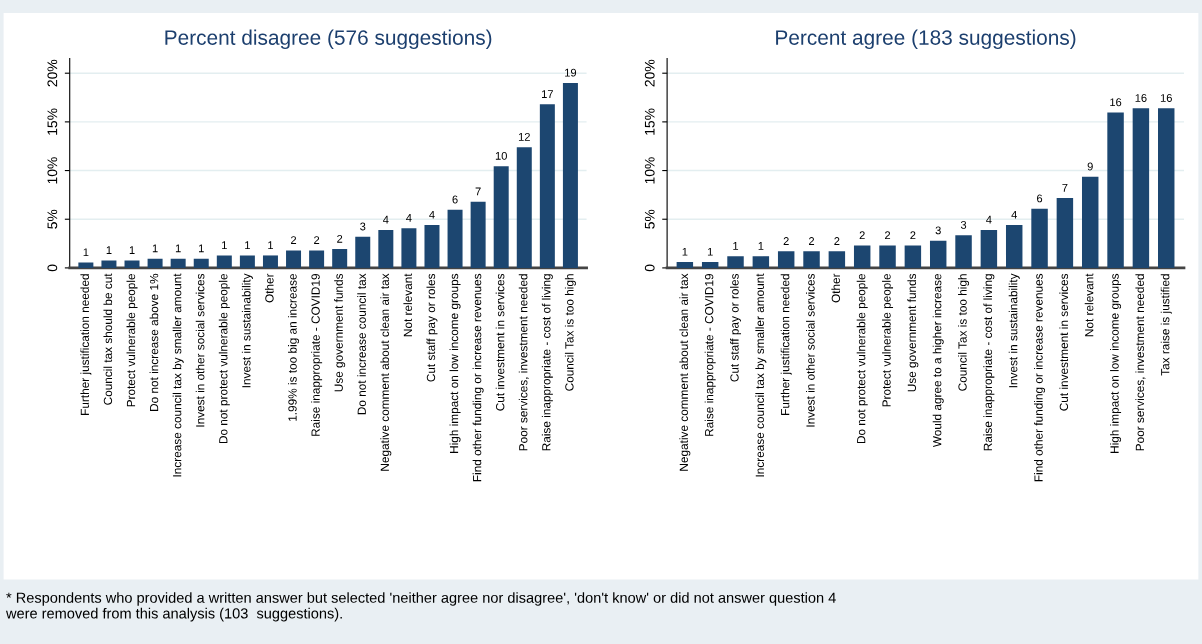 The image size is (1202, 644). I want to click on x-tick-label: Do not increase council tax, so click(361, 344).